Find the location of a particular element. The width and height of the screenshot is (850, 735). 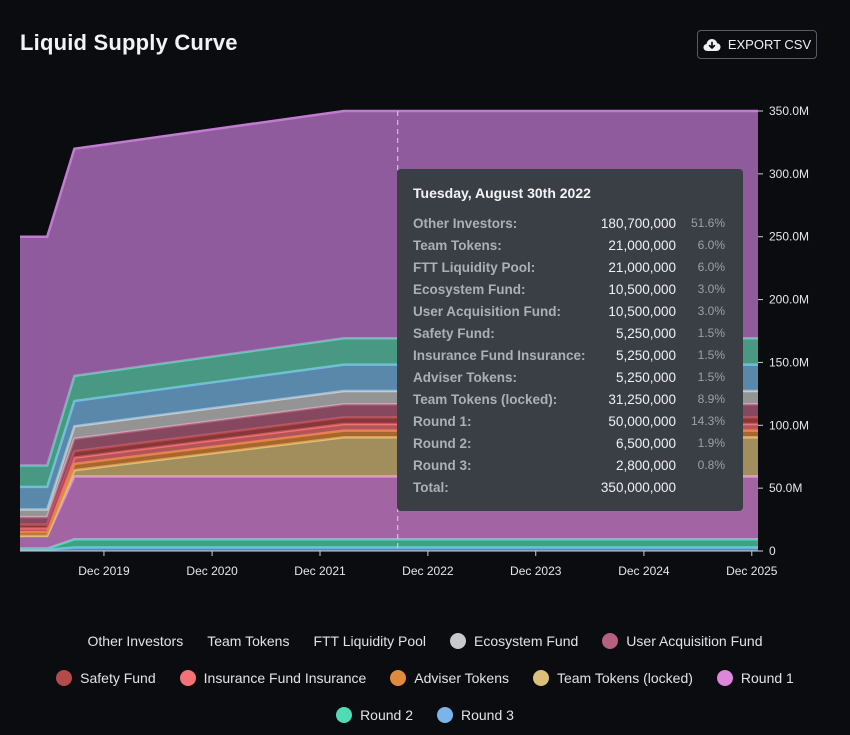

tooltip-row-label: Insurance Fund Insurance: is located at coordinates (499, 355).